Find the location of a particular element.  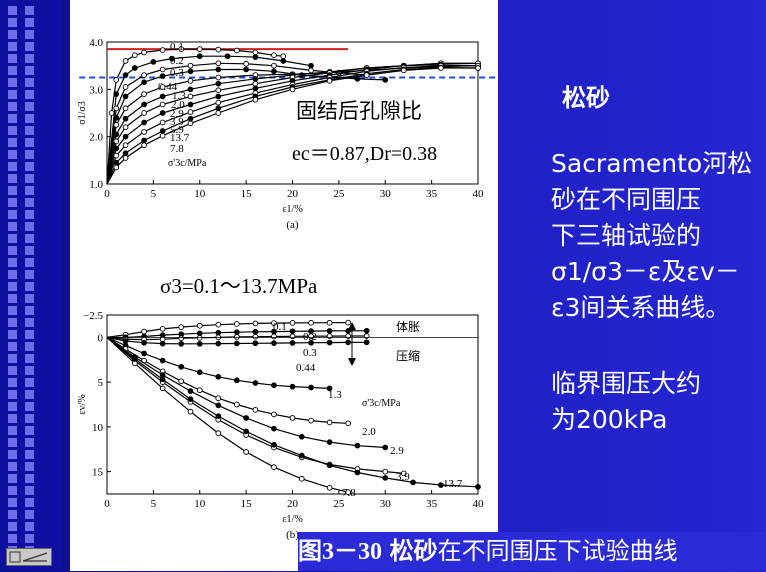

y-tick-label: 4.0 is located at coordinates (96, 43).